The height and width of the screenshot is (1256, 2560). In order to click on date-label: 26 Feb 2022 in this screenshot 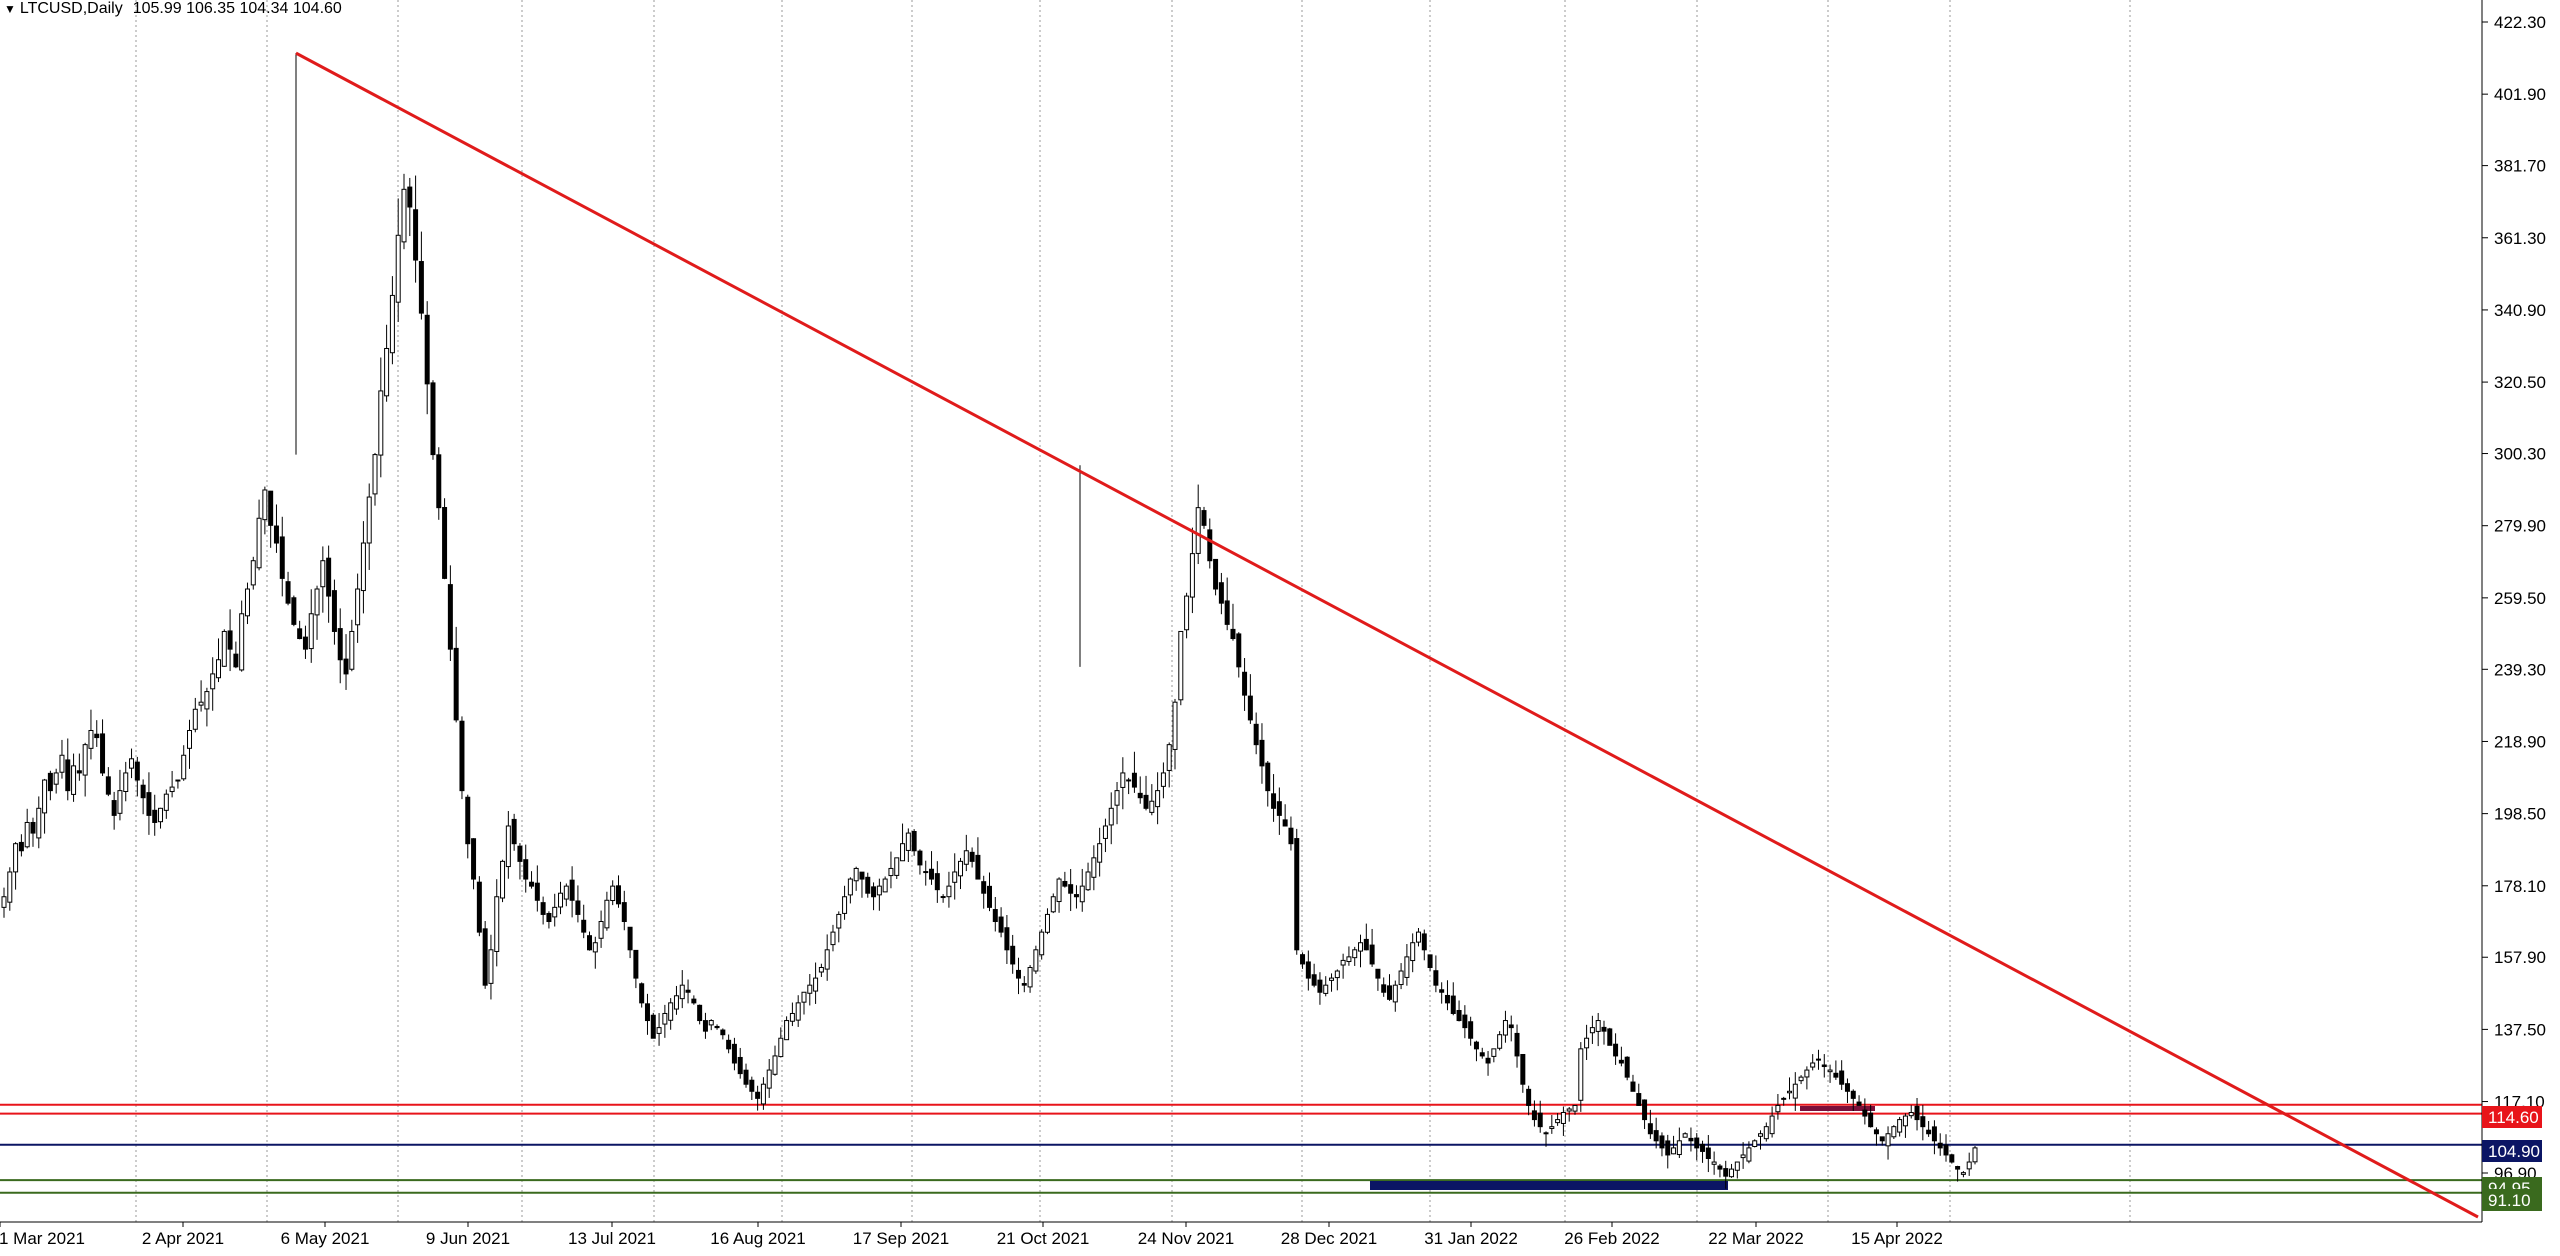, I will do `click(1611, 1238)`.